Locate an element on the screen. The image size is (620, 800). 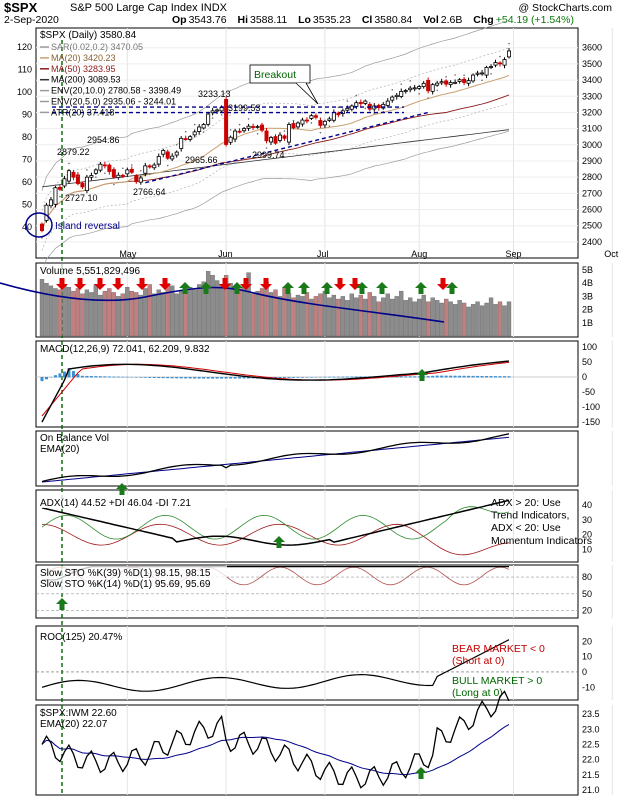
right-axis-tick-macd: -150 is located at coordinates (591, 422).